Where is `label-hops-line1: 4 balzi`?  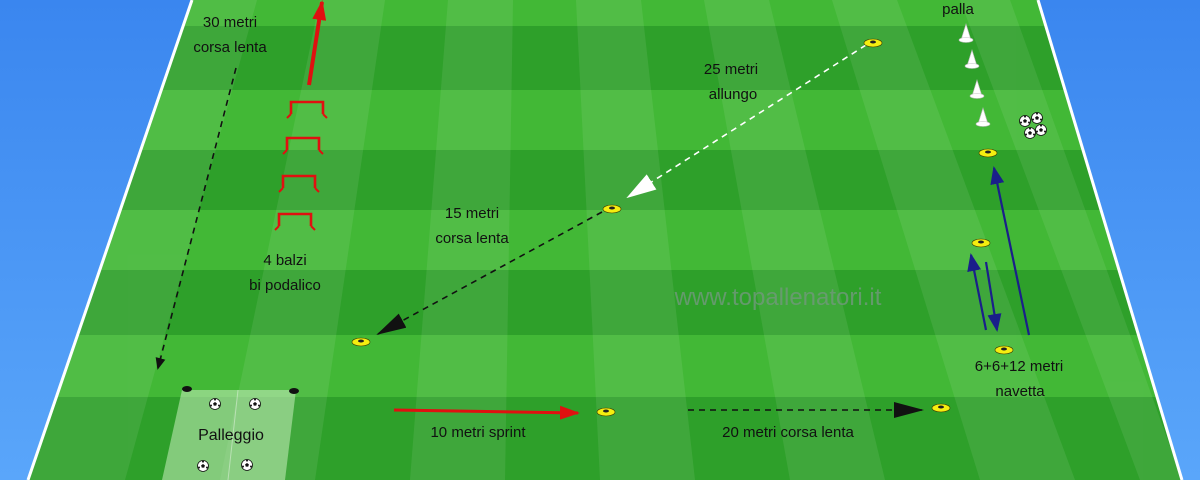
label-hops-line1: 4 balzi is located at coordinates (284, 260).